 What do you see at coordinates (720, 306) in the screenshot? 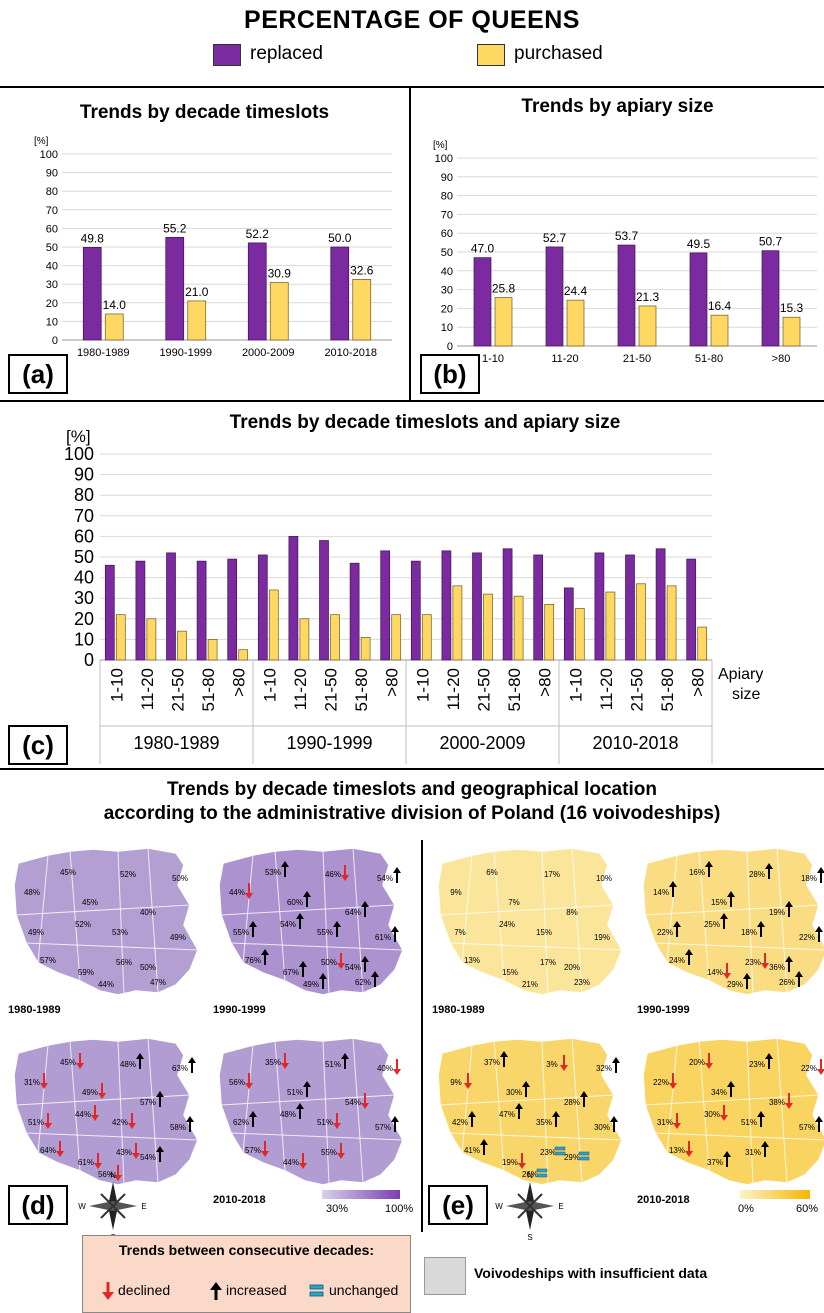
I see `data-label: 16.4` at bounding box center [720, 306].